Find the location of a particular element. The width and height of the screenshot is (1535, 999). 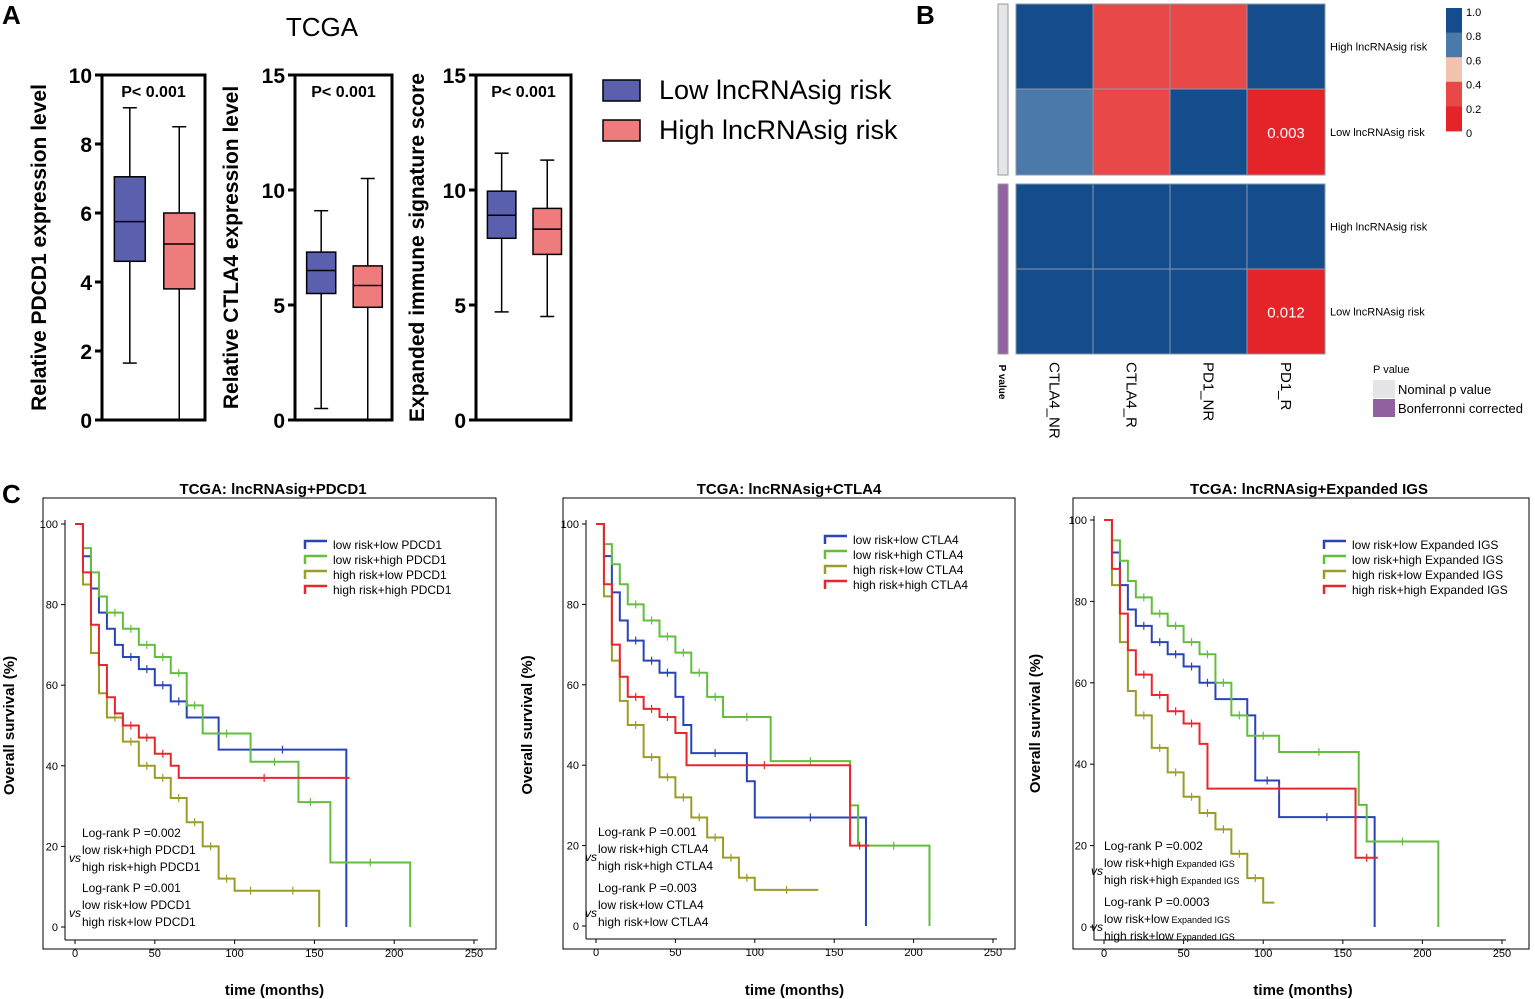

row-label: High lncRNAsig risk is located at coordinates (1379, 228).